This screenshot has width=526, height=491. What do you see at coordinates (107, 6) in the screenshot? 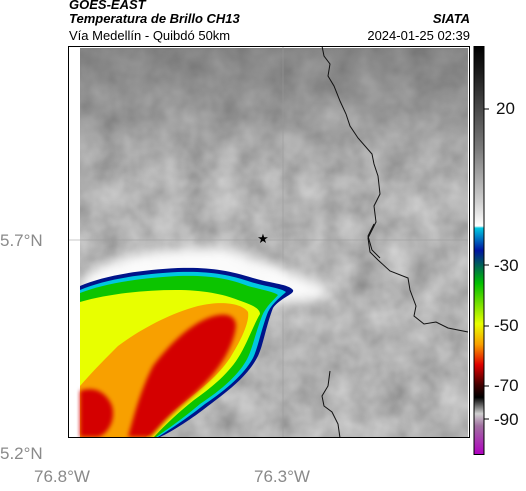
I see `satellite-name: GOES-EAST` at bounding box center [107, 6].